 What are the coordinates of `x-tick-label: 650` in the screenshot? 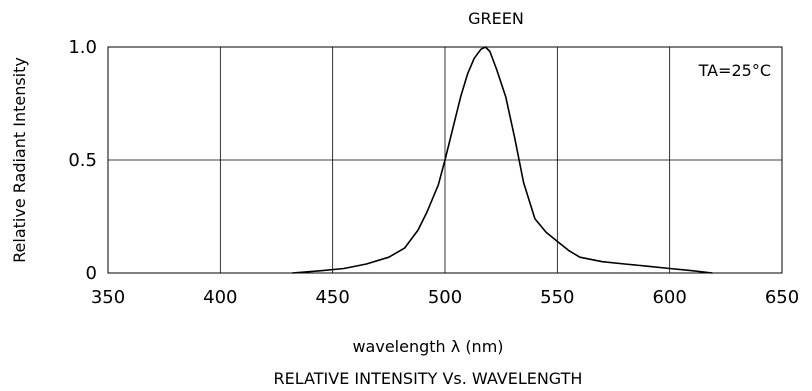 It's located at (782, 297).